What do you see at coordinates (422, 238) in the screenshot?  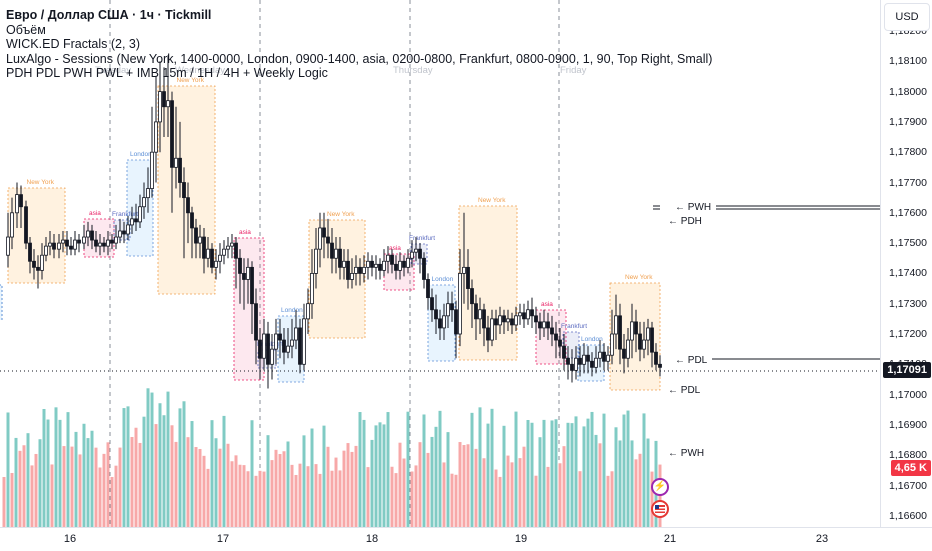 I see `session-label-frankfurt: Frankfurt` at bounding box center [422, 238].